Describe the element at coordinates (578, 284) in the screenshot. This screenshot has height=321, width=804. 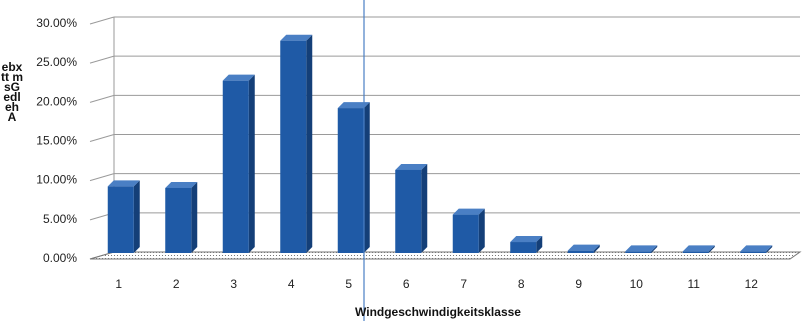
I see `x-tick-label: 9` at that location.